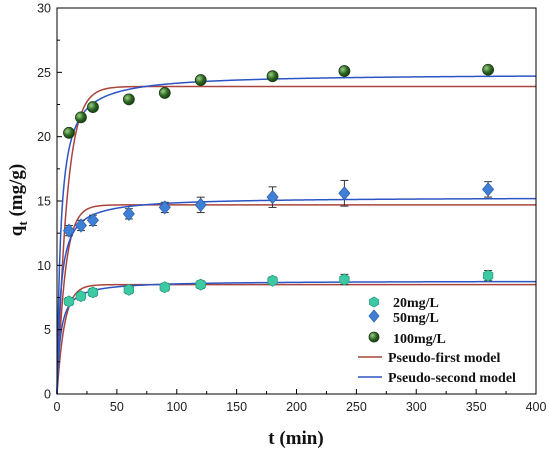 This screenshot has width=550, height=451. What do you see at coordinates (356, 407) in the screenshot?
I see `x-tick-label: 250` at bounding box center [356, 407].